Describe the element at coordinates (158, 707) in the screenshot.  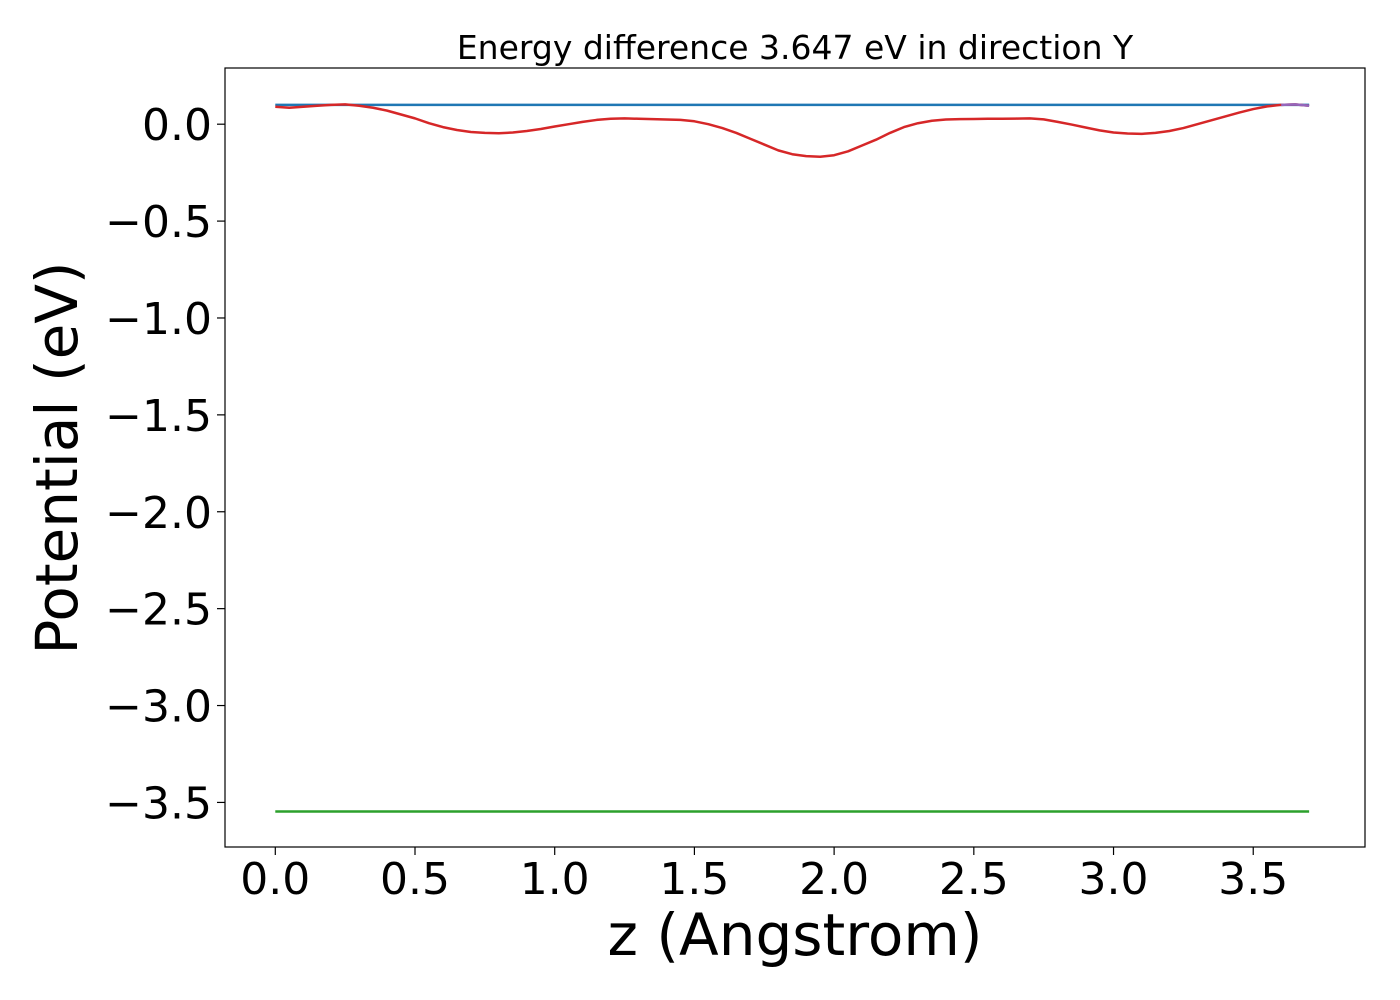
I see `y-tick-label: −3.0` at that location.